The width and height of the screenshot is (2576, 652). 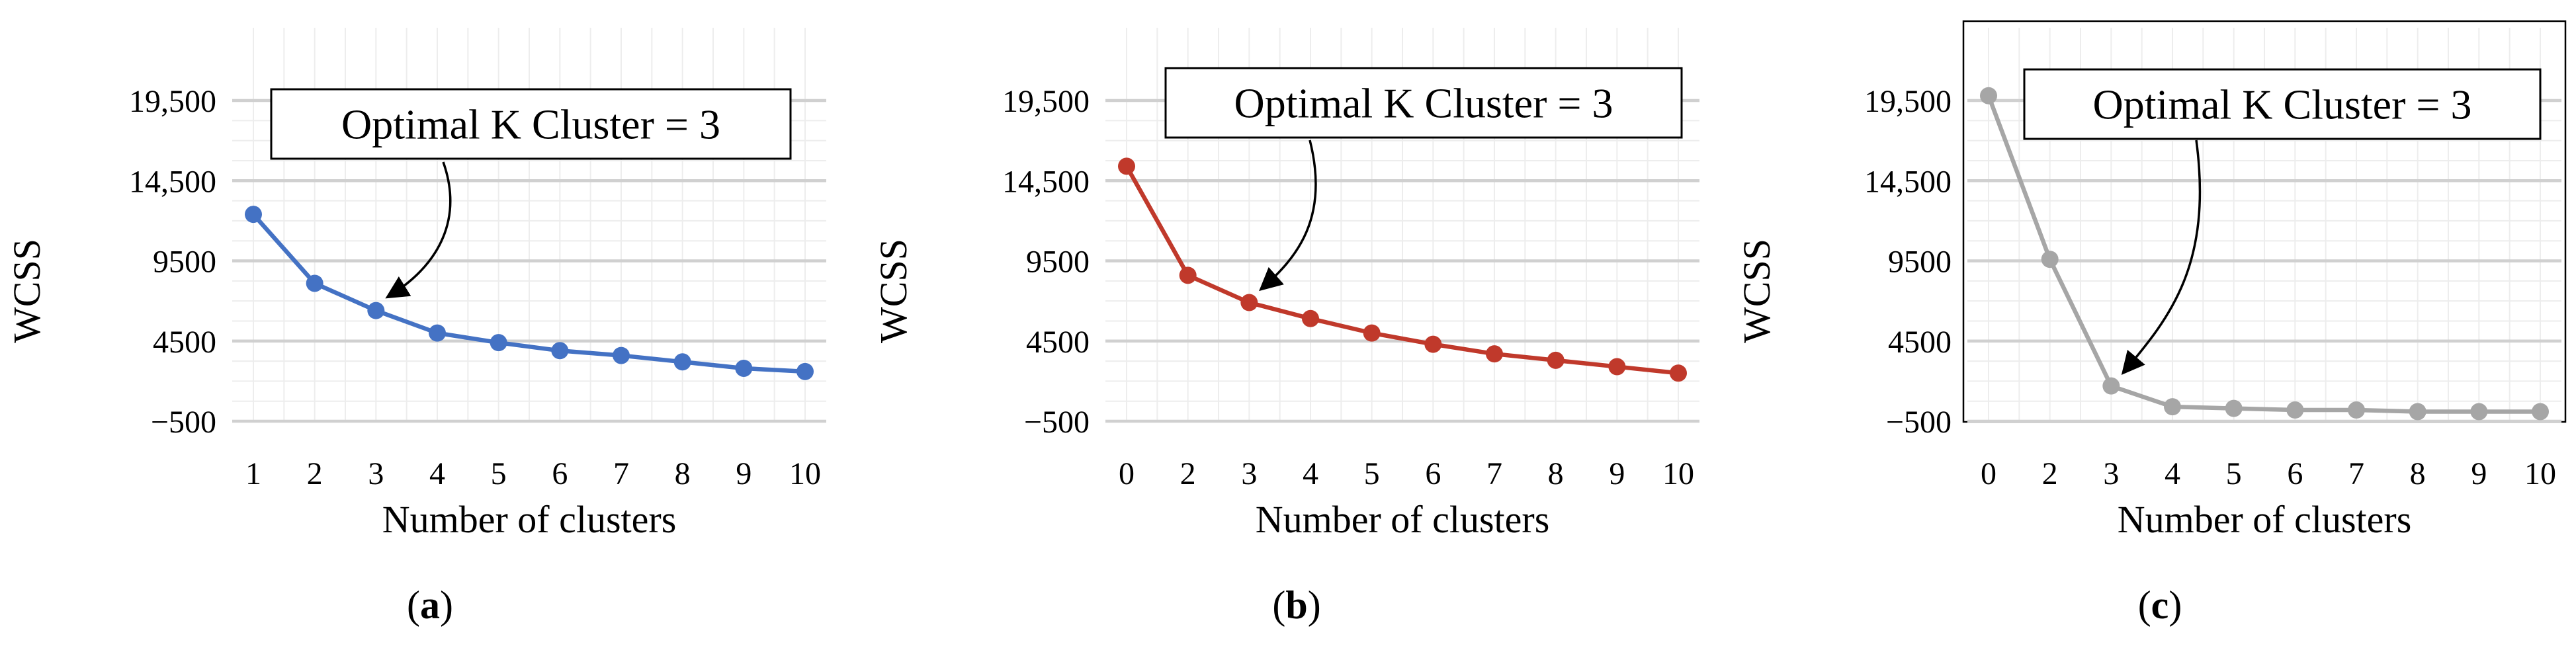 I want to click on x-tick-label: 1, so click(x=253, y=473).